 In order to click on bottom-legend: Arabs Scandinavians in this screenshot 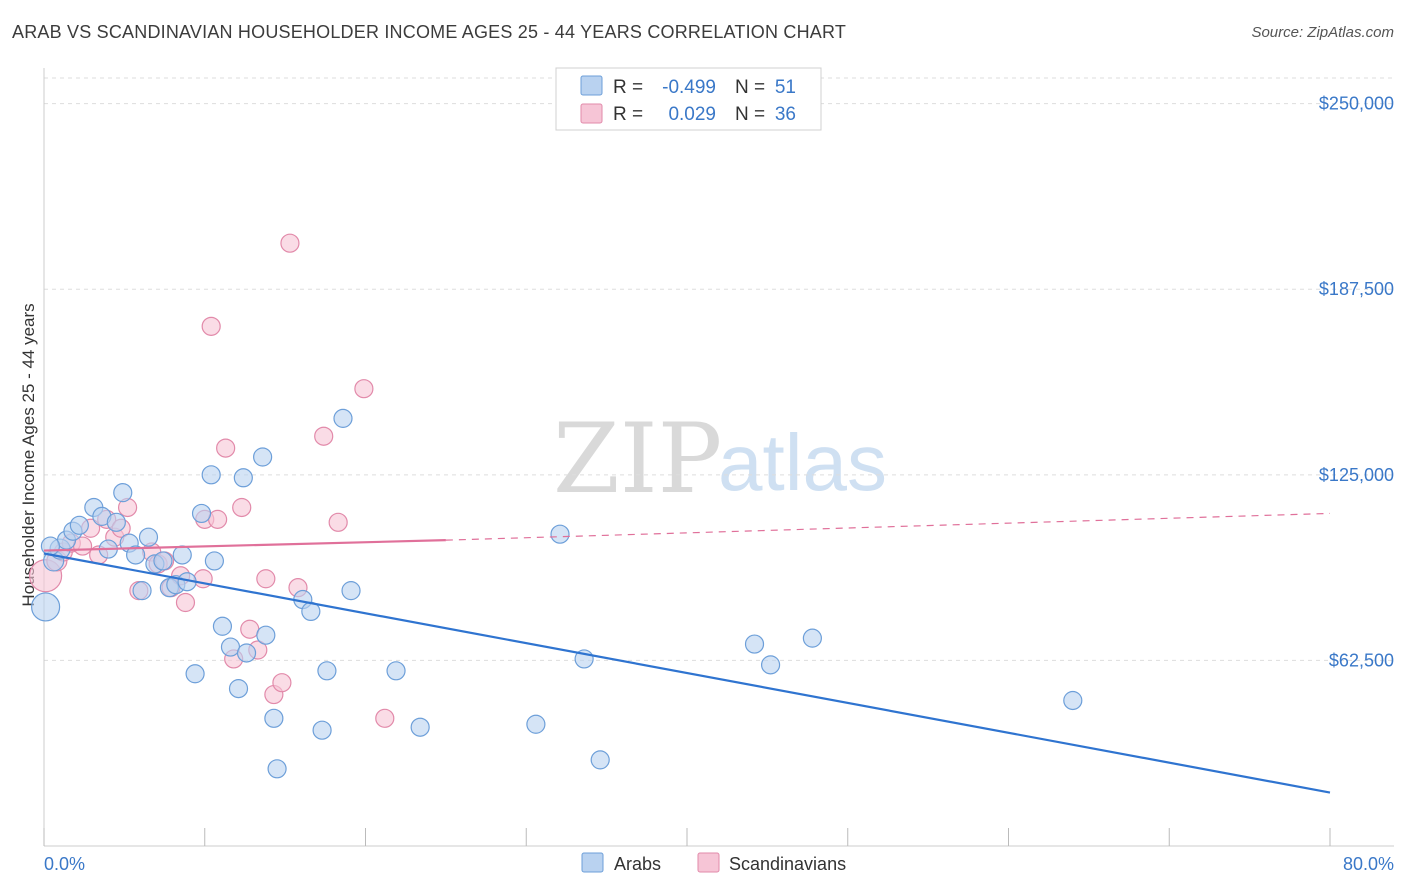, I will do `click(713, 863)`.